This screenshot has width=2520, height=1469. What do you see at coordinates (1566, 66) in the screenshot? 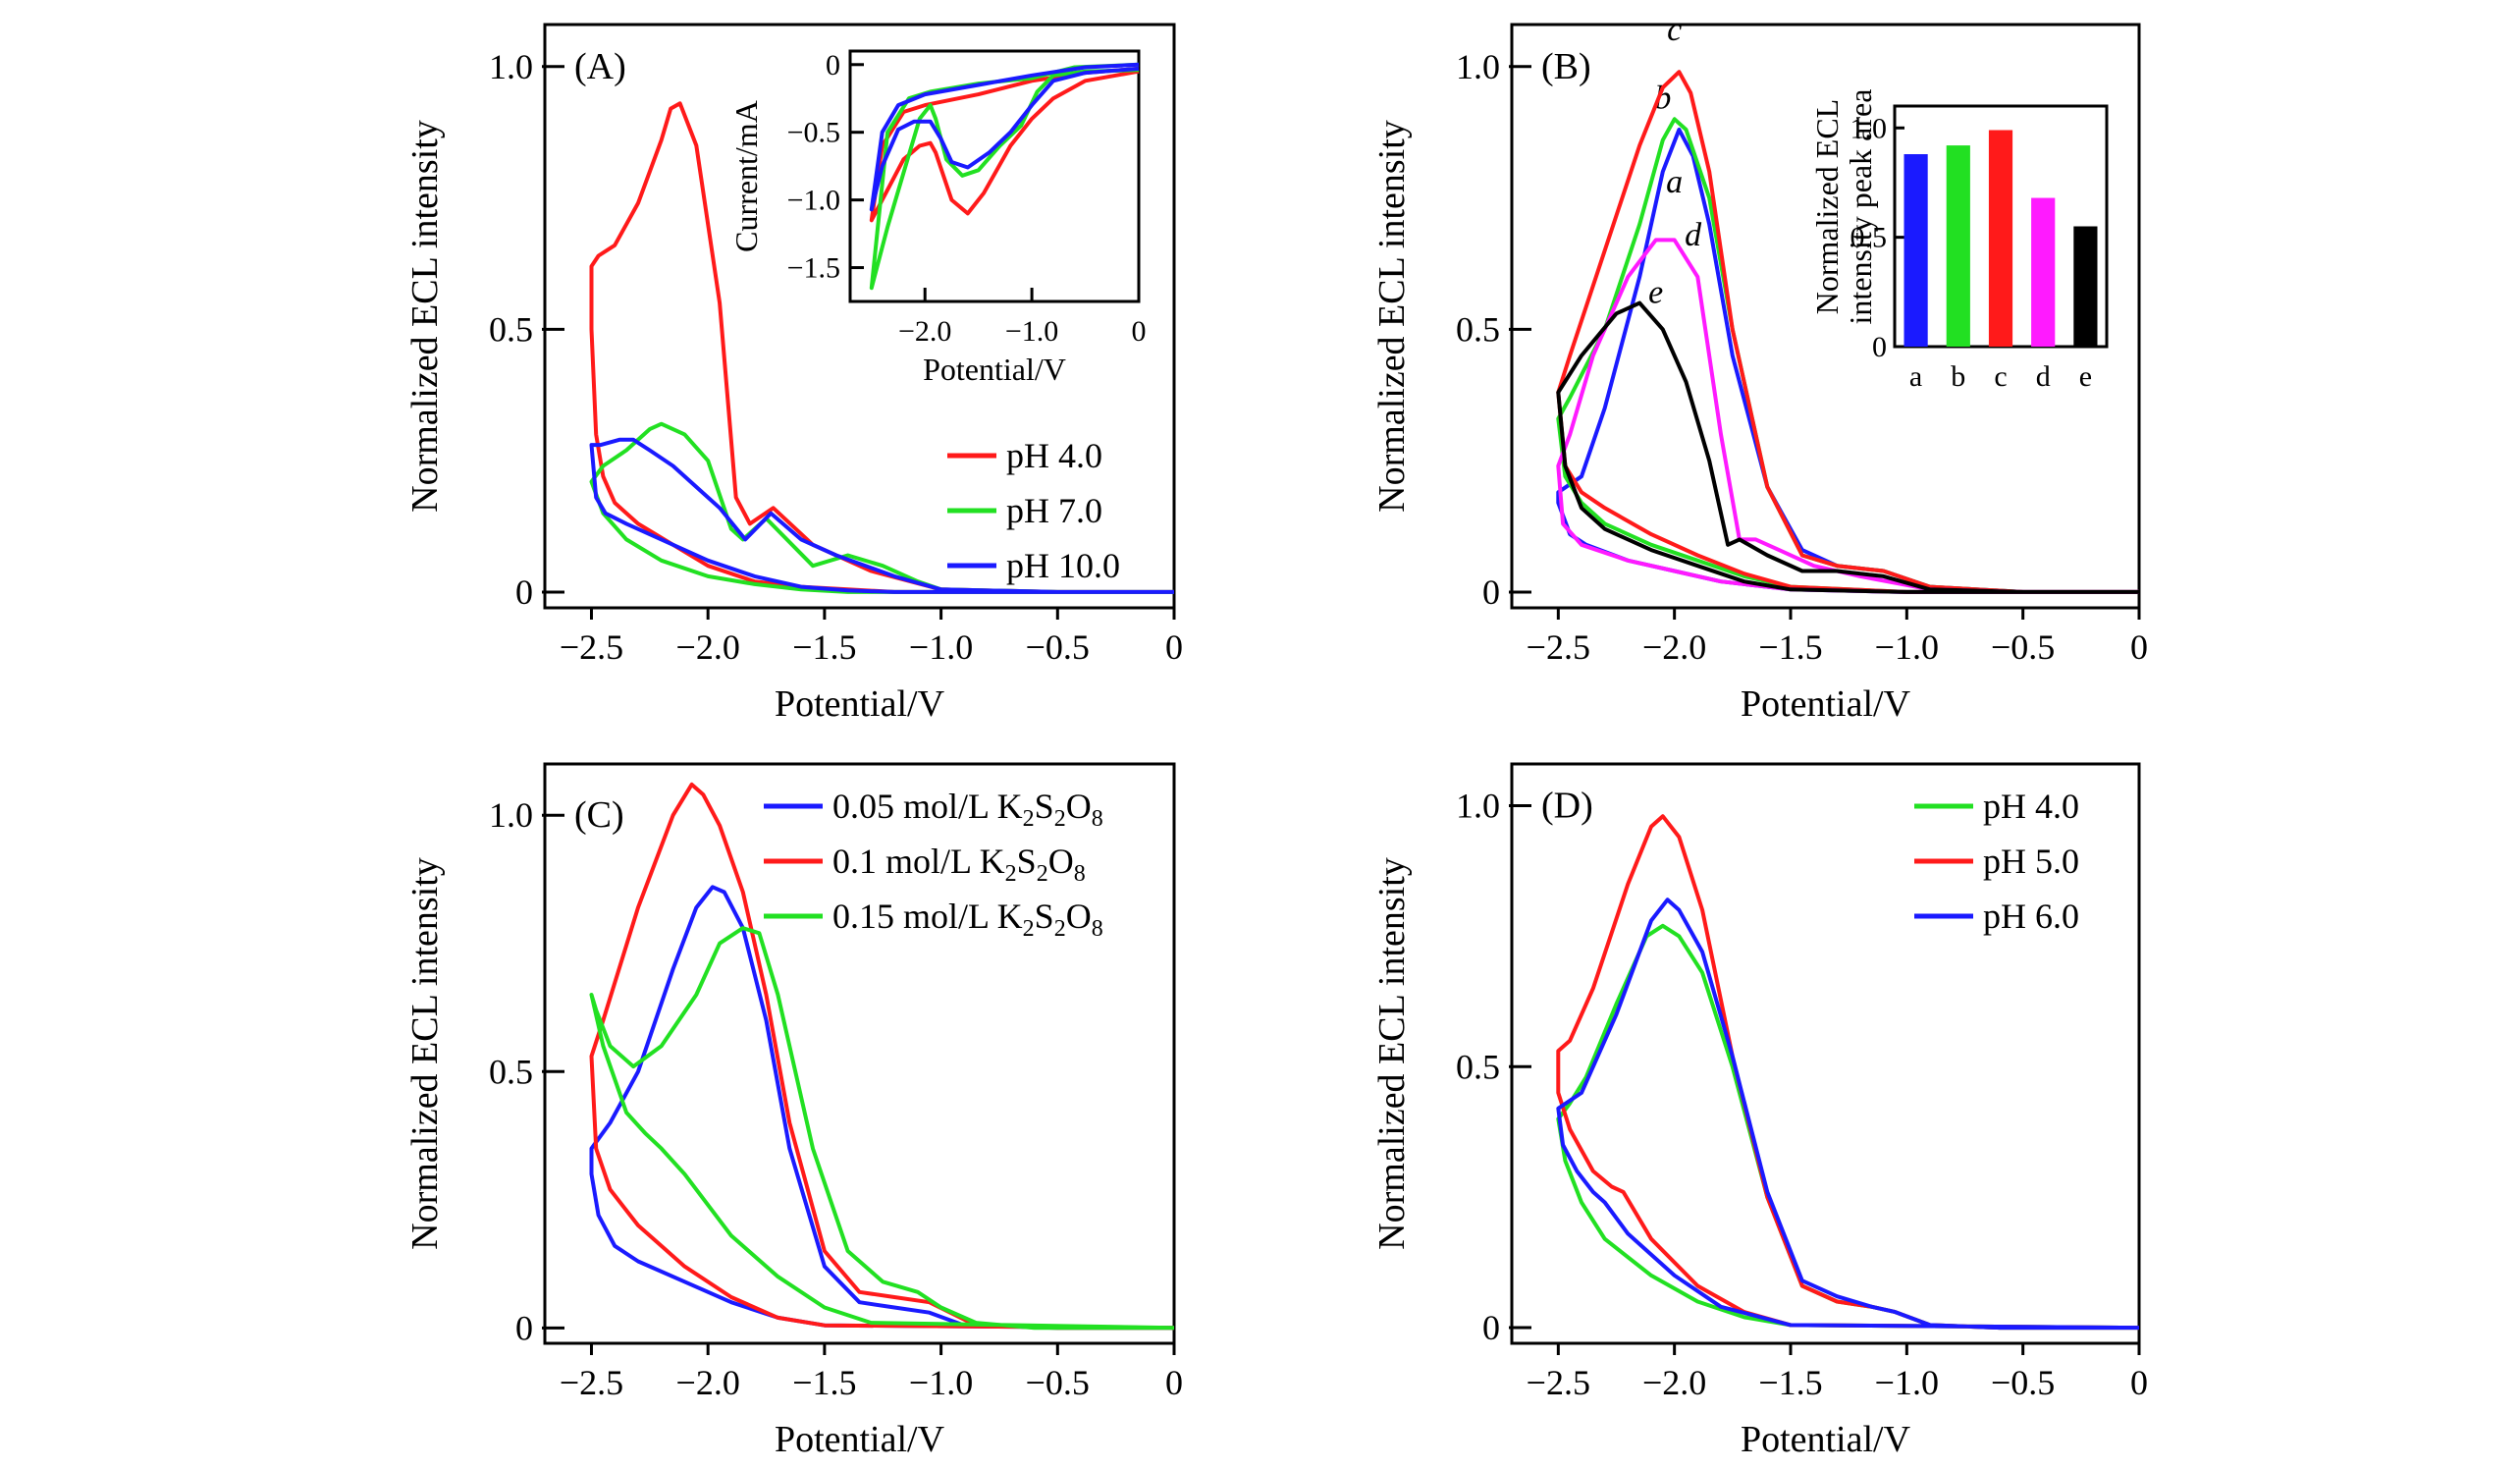
I see `panel-label: (B)` at bounding box center [1566, 66].